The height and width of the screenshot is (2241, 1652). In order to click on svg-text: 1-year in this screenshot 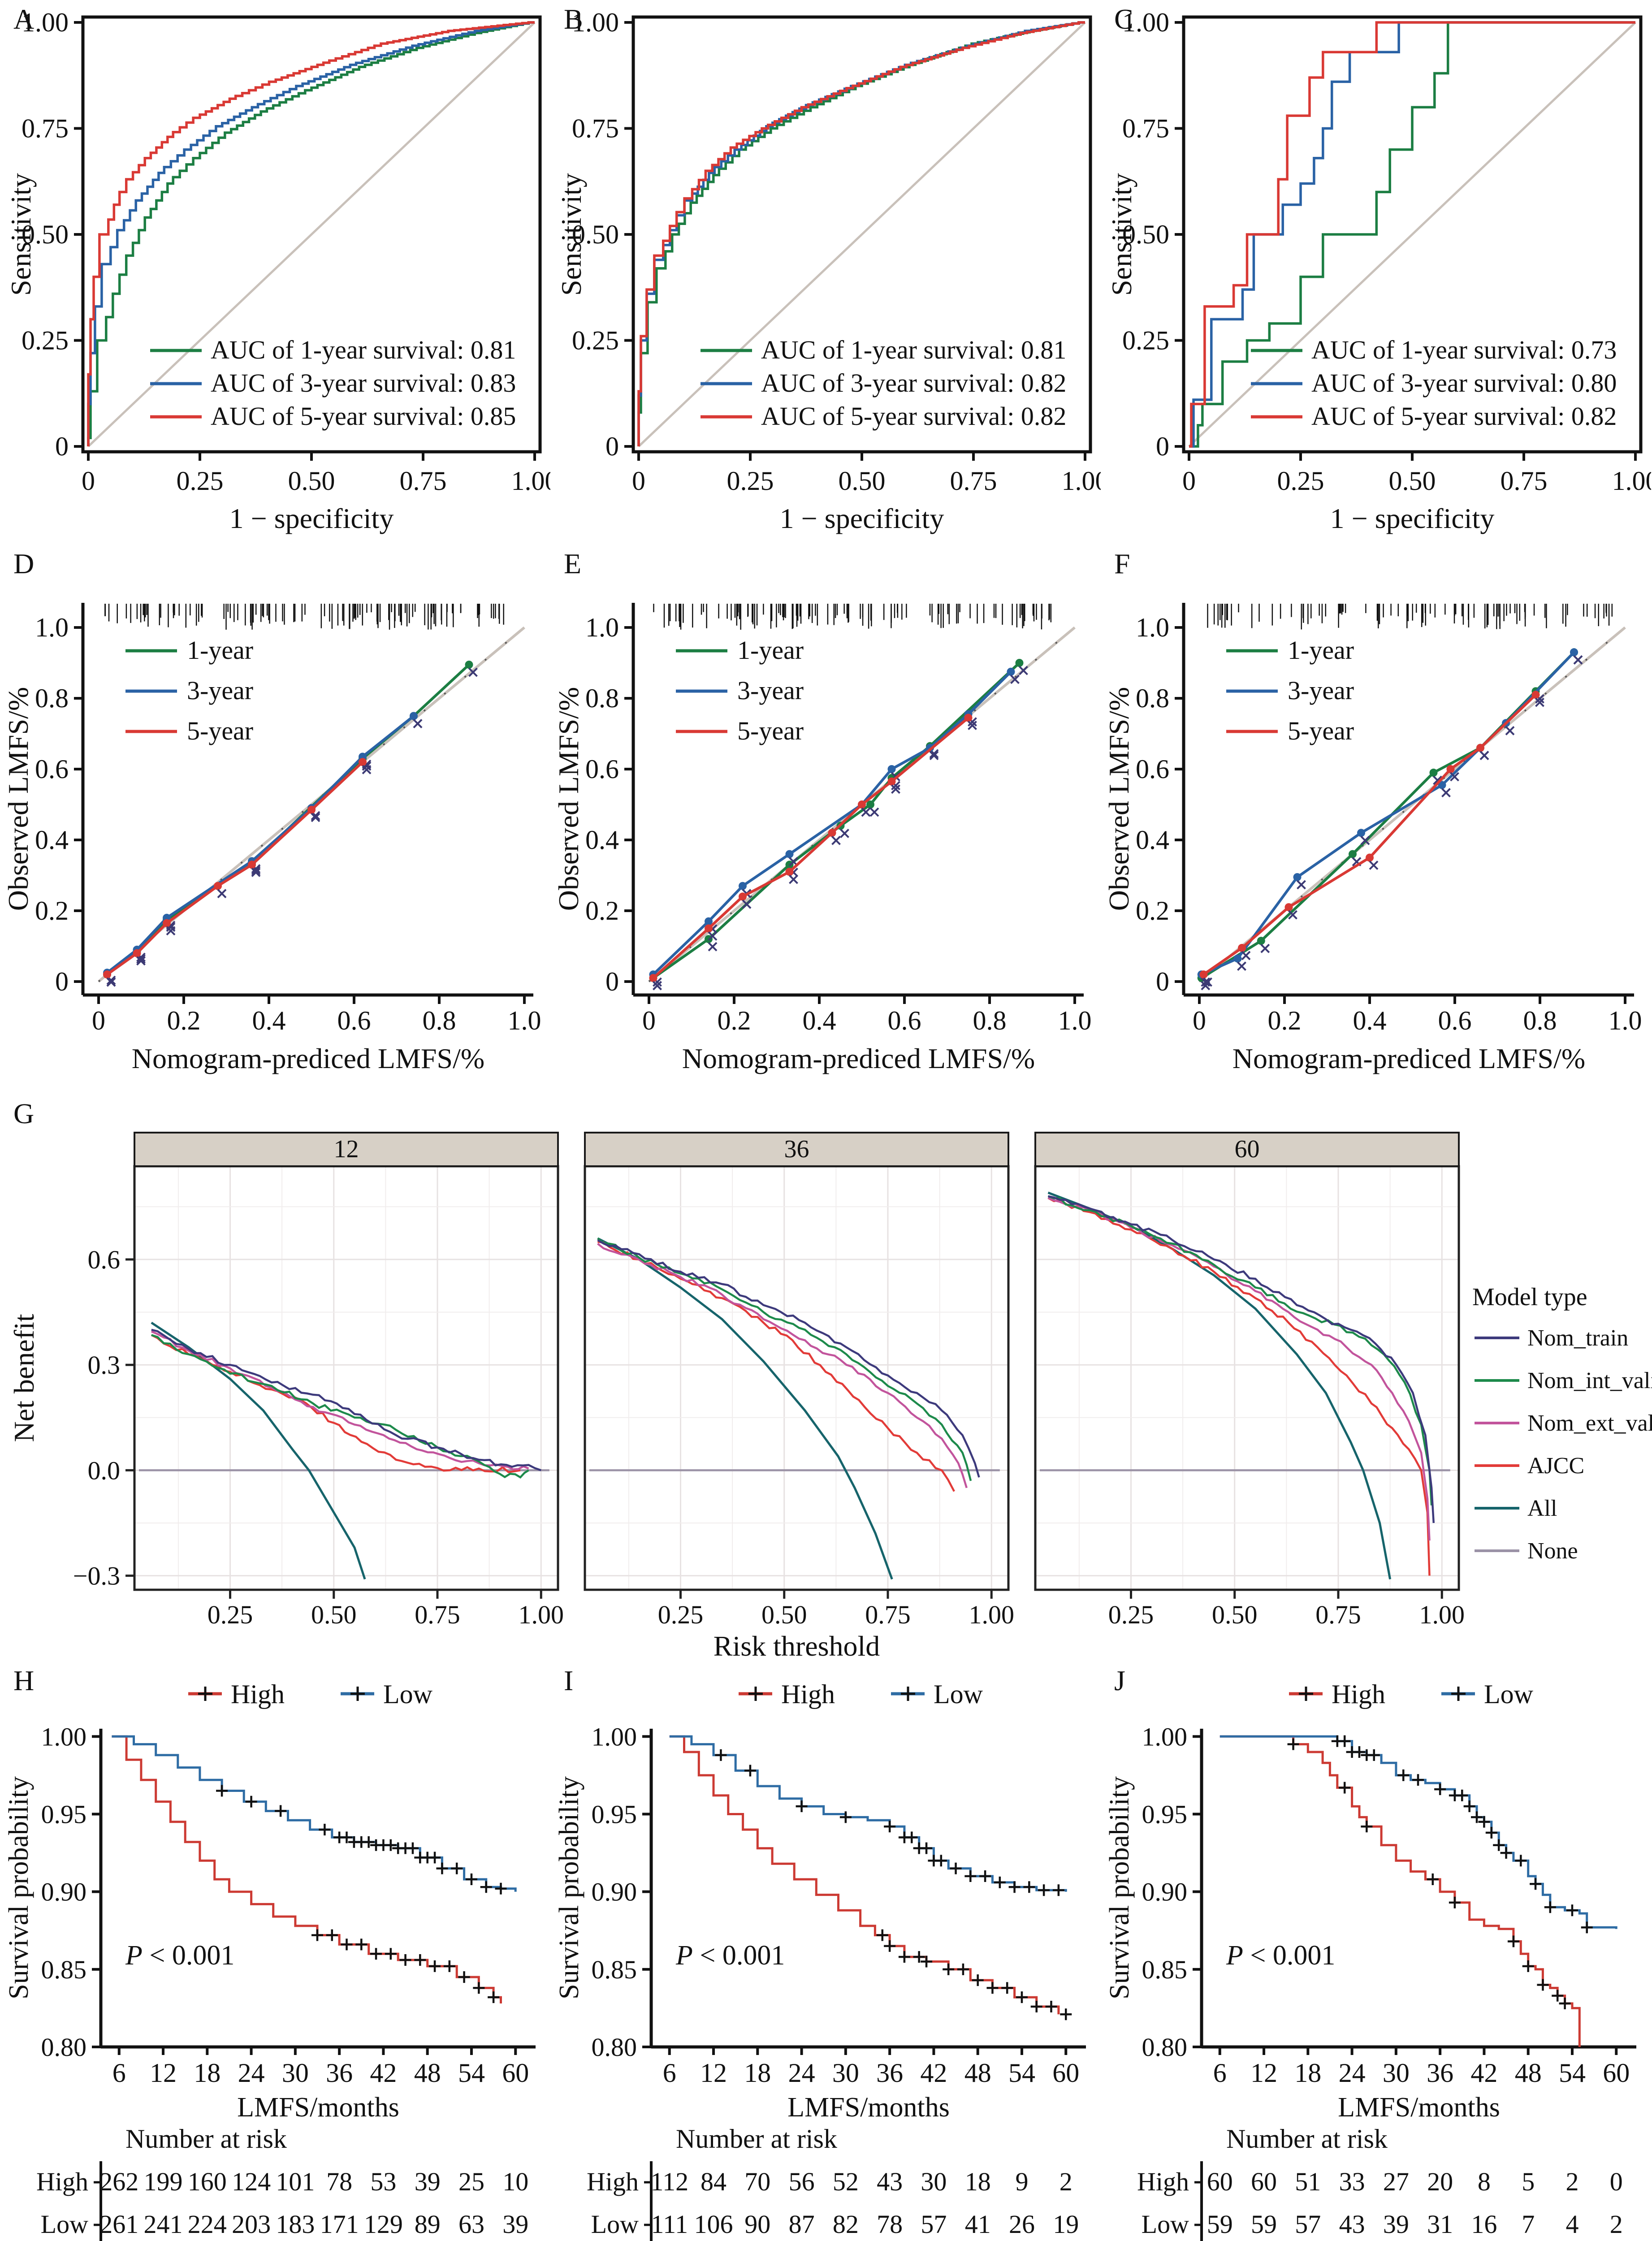, I will do `click(1321, 650)`.